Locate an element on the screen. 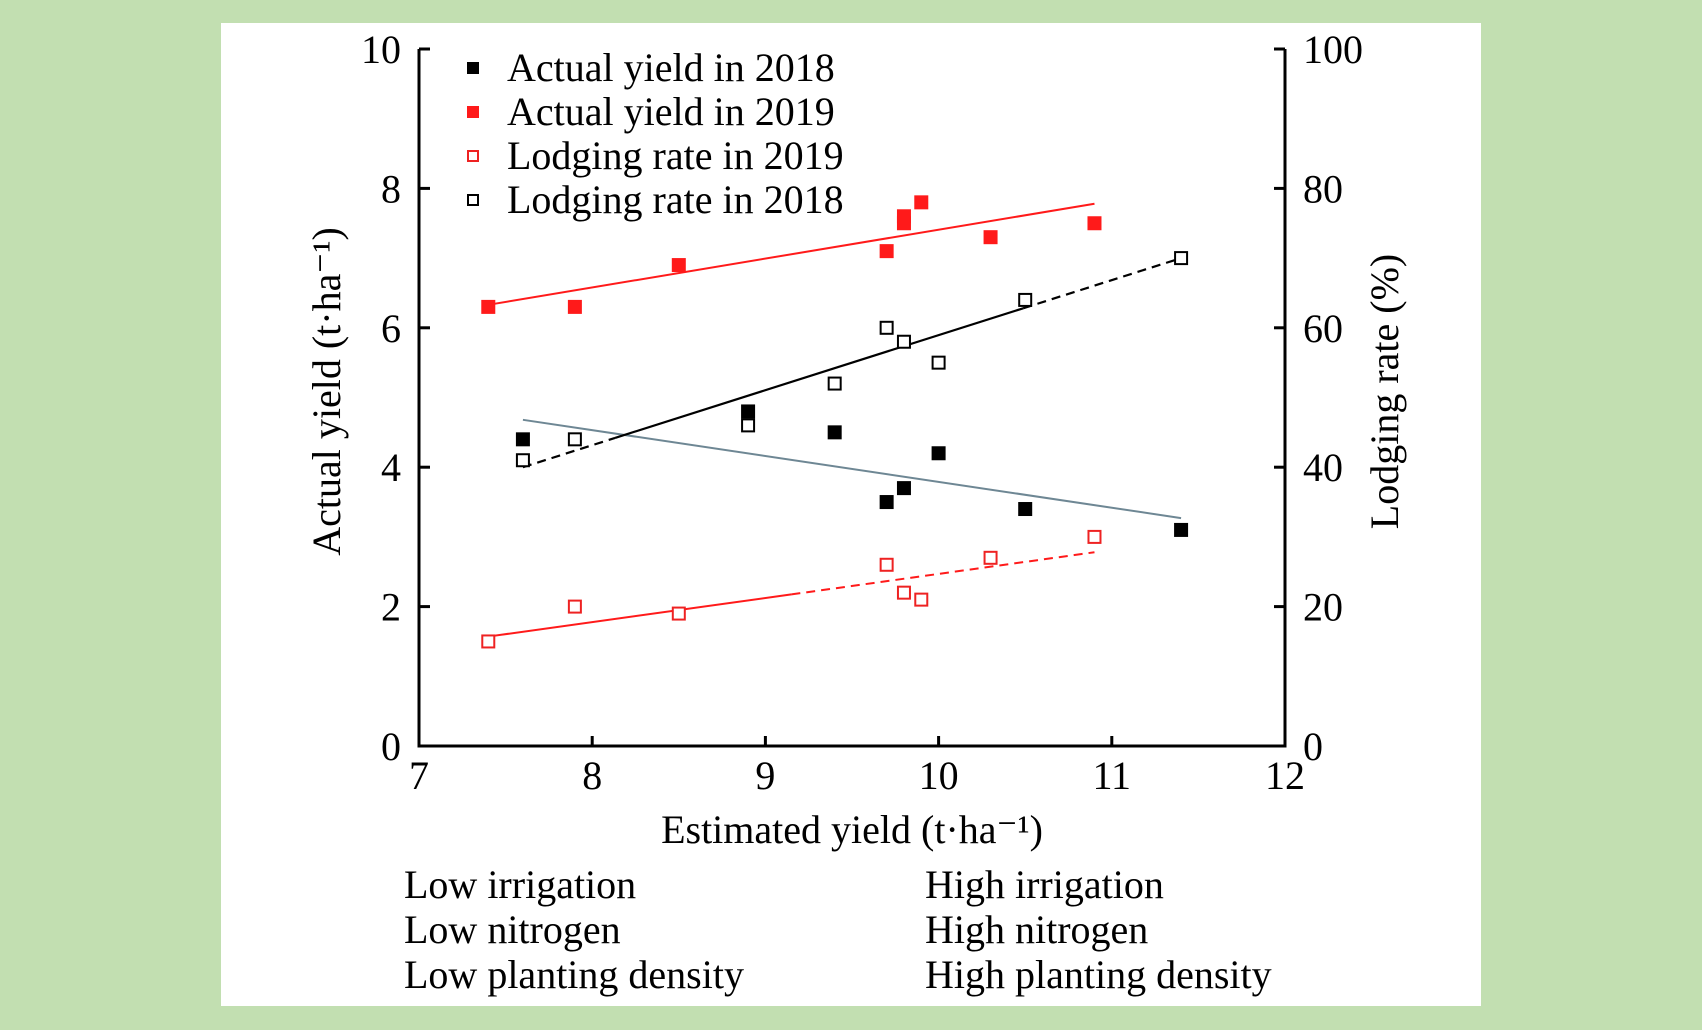 This screenshot has height=1030, width=1702. legend-marker-lodging-rate-2019 is located at coordinates (473, 156).